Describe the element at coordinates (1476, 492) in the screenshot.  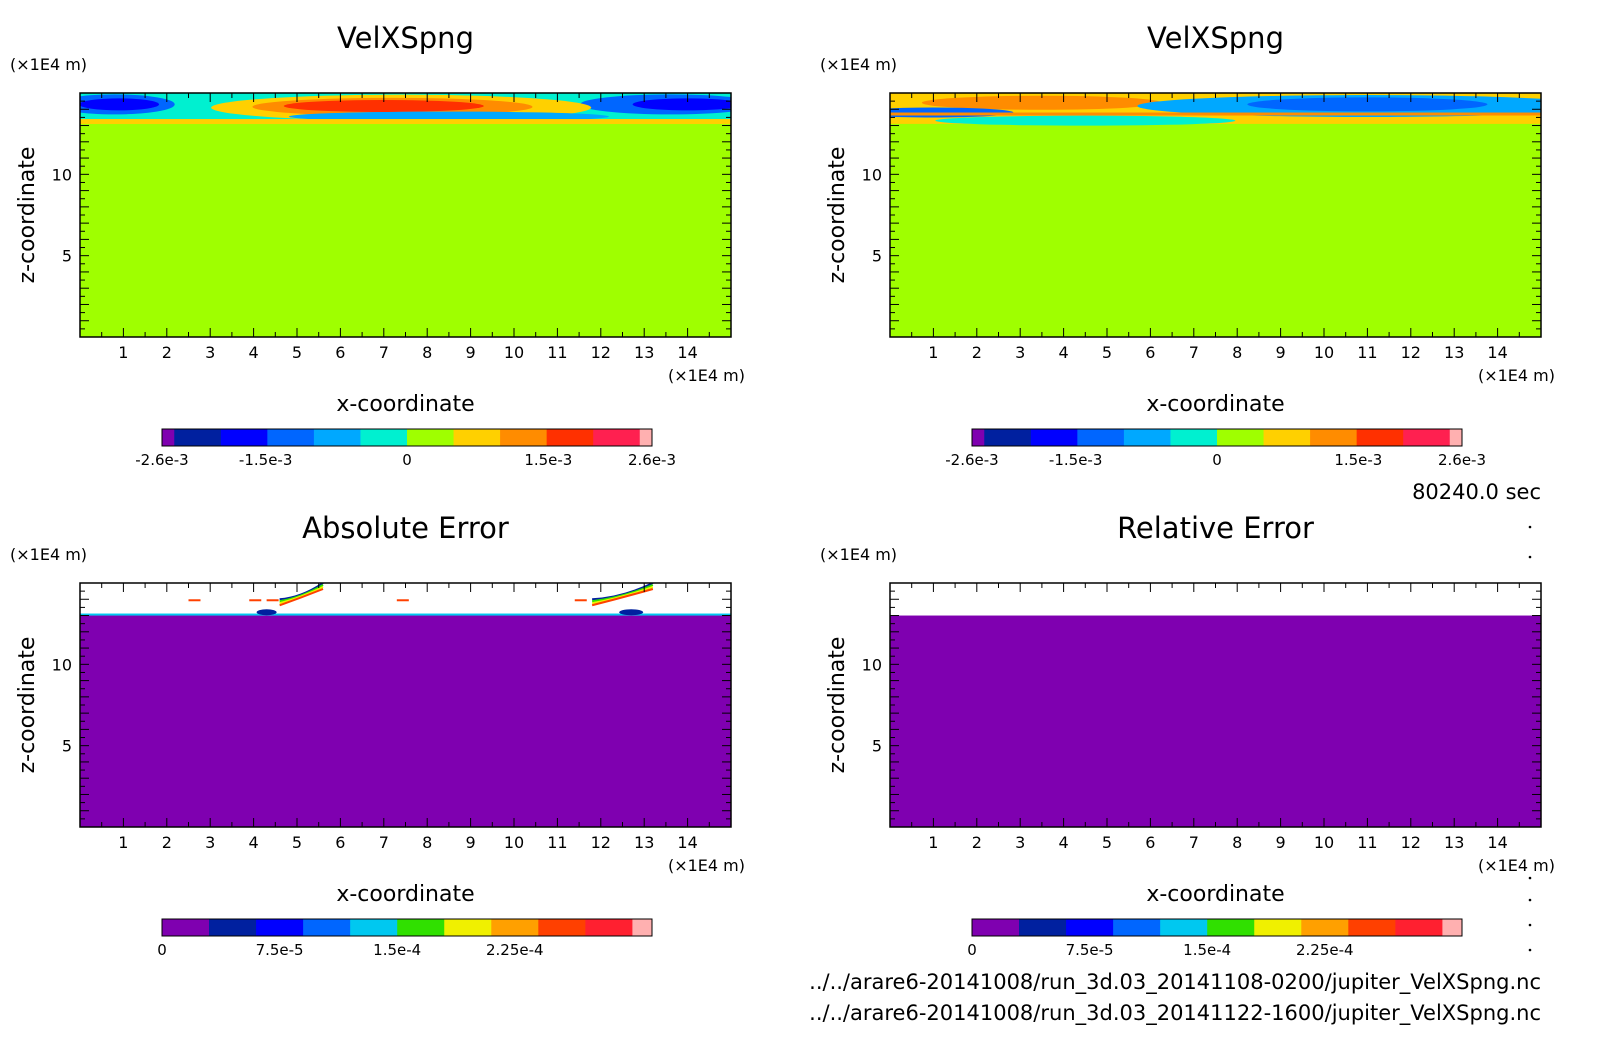
I see `time-label: 80240.0 sec` at that location.